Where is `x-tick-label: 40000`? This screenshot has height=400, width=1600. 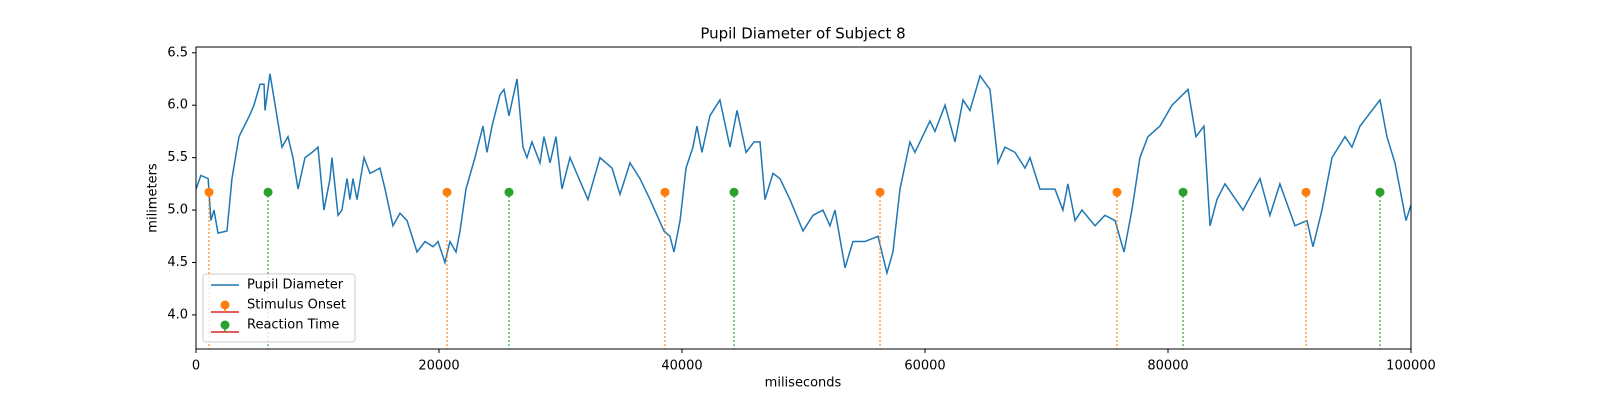
x-tick-label: 40000 is located at coordinates (681, 366).